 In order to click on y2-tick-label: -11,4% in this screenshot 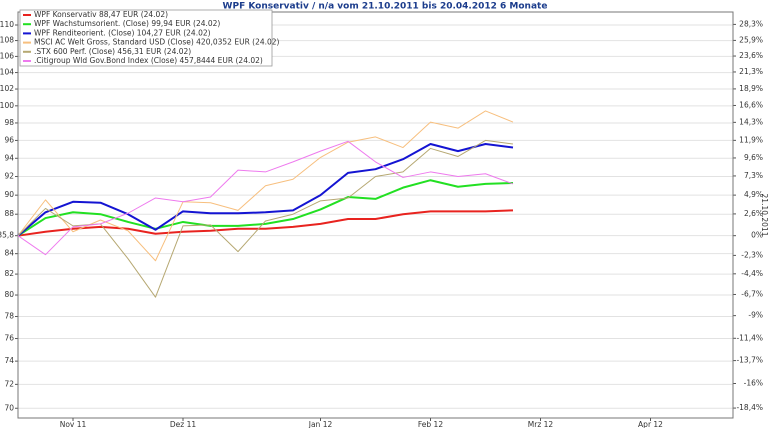, I will do `click(749, 337)`.